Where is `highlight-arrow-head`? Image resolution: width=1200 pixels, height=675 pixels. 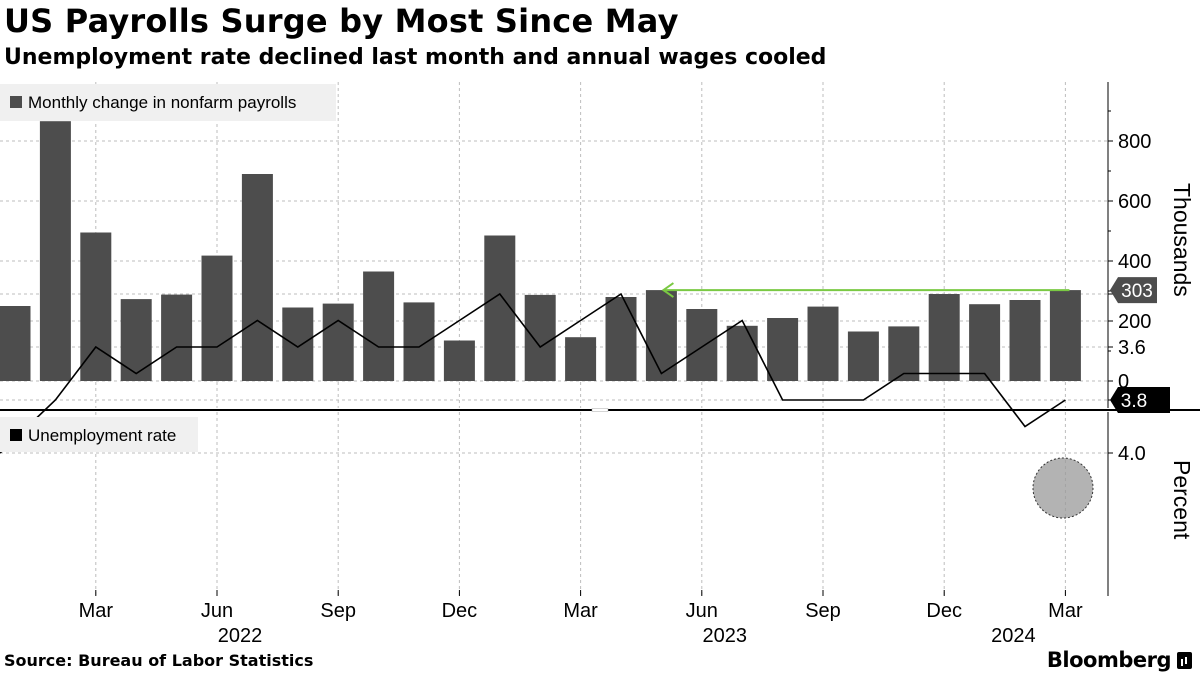 highlight-arrow-head is located at coordinates (667, 290).